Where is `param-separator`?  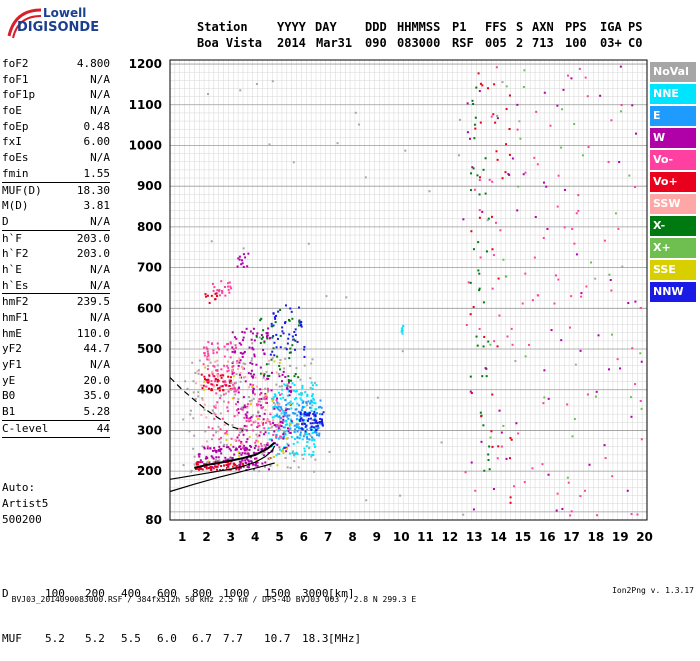
param-separator is located at coordinates (56, 230).